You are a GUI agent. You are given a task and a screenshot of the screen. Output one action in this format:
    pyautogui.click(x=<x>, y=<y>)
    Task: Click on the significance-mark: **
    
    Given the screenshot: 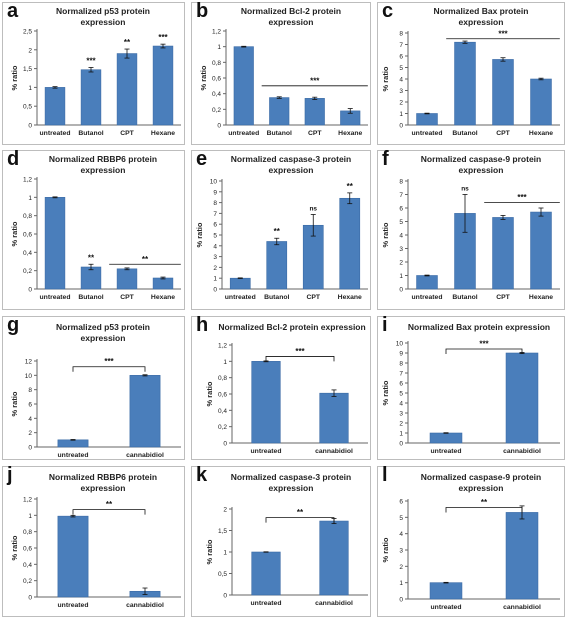 What is the action you would take?
    pyautogui.click(x=127, y=42)
    